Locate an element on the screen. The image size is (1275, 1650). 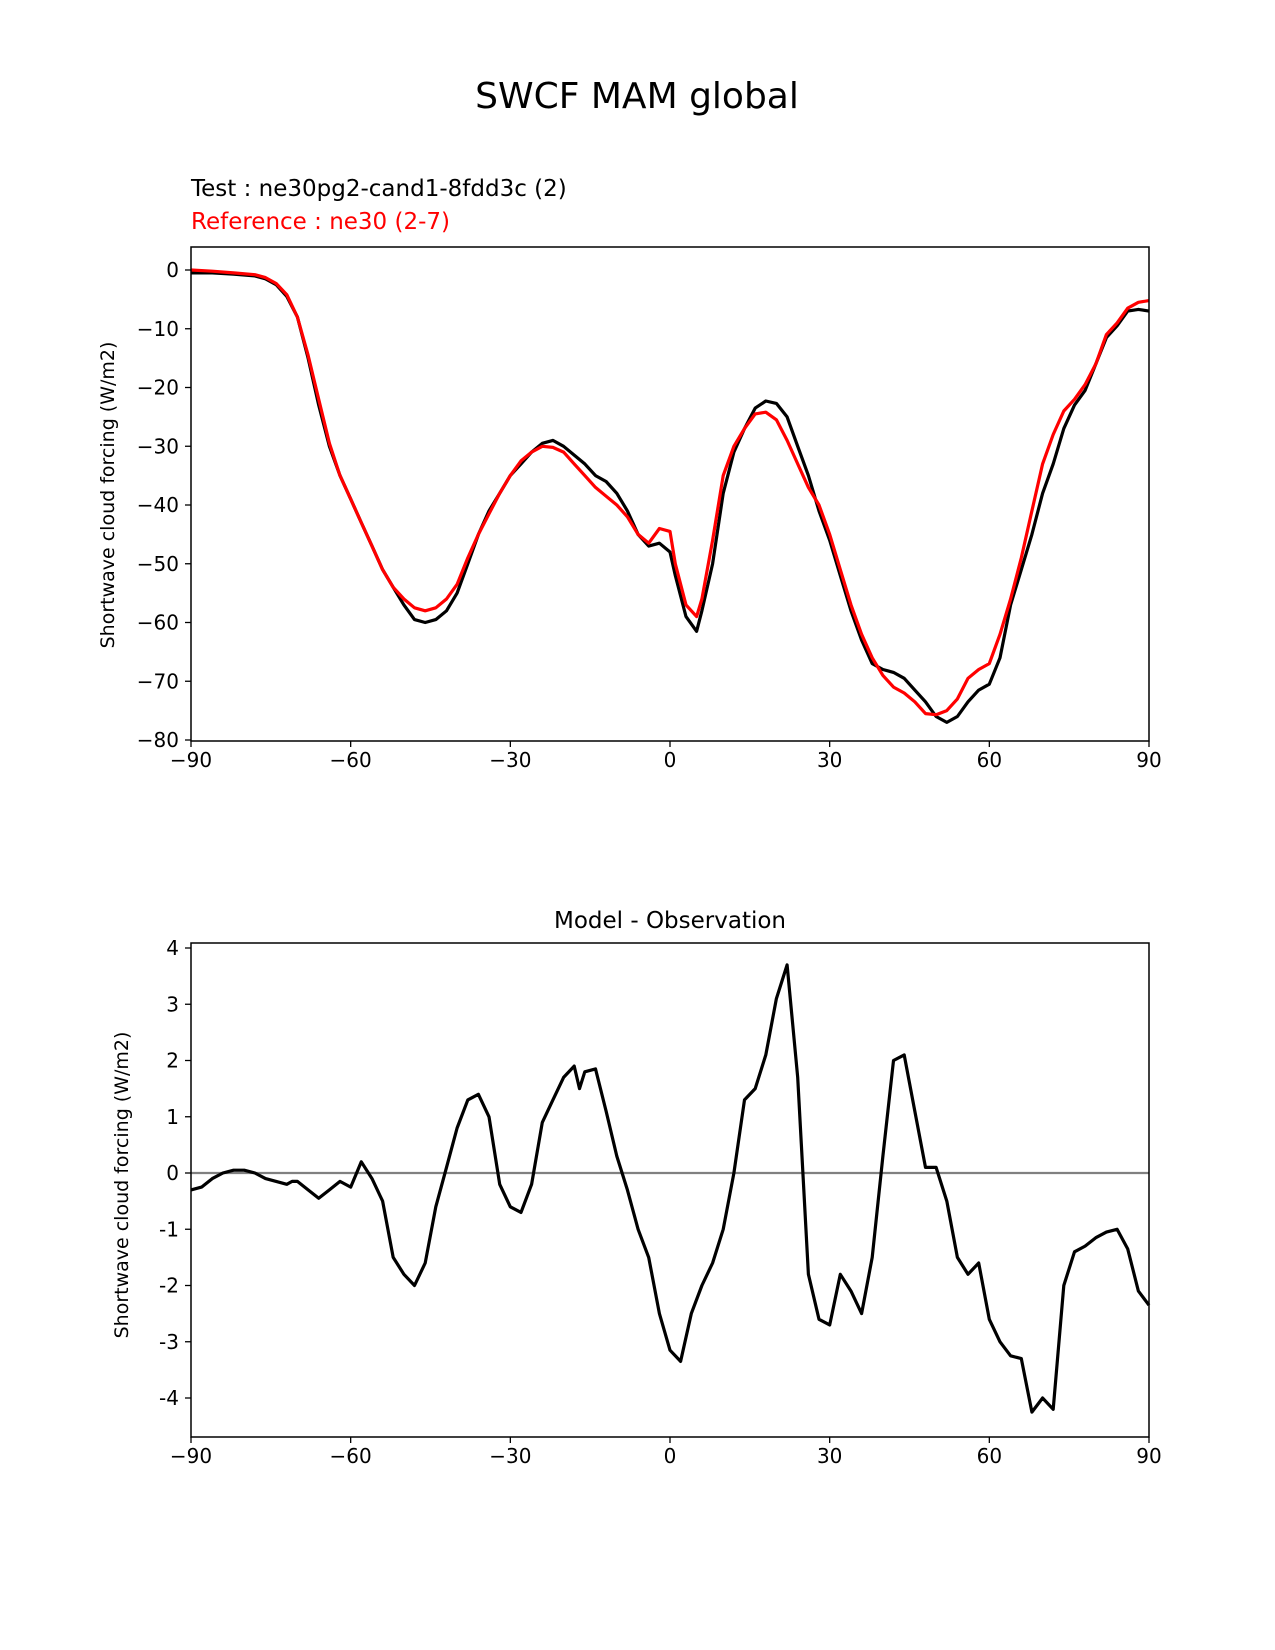
reference-label: Reference : ne30 (2-7) is located at coordinates (320, 222).